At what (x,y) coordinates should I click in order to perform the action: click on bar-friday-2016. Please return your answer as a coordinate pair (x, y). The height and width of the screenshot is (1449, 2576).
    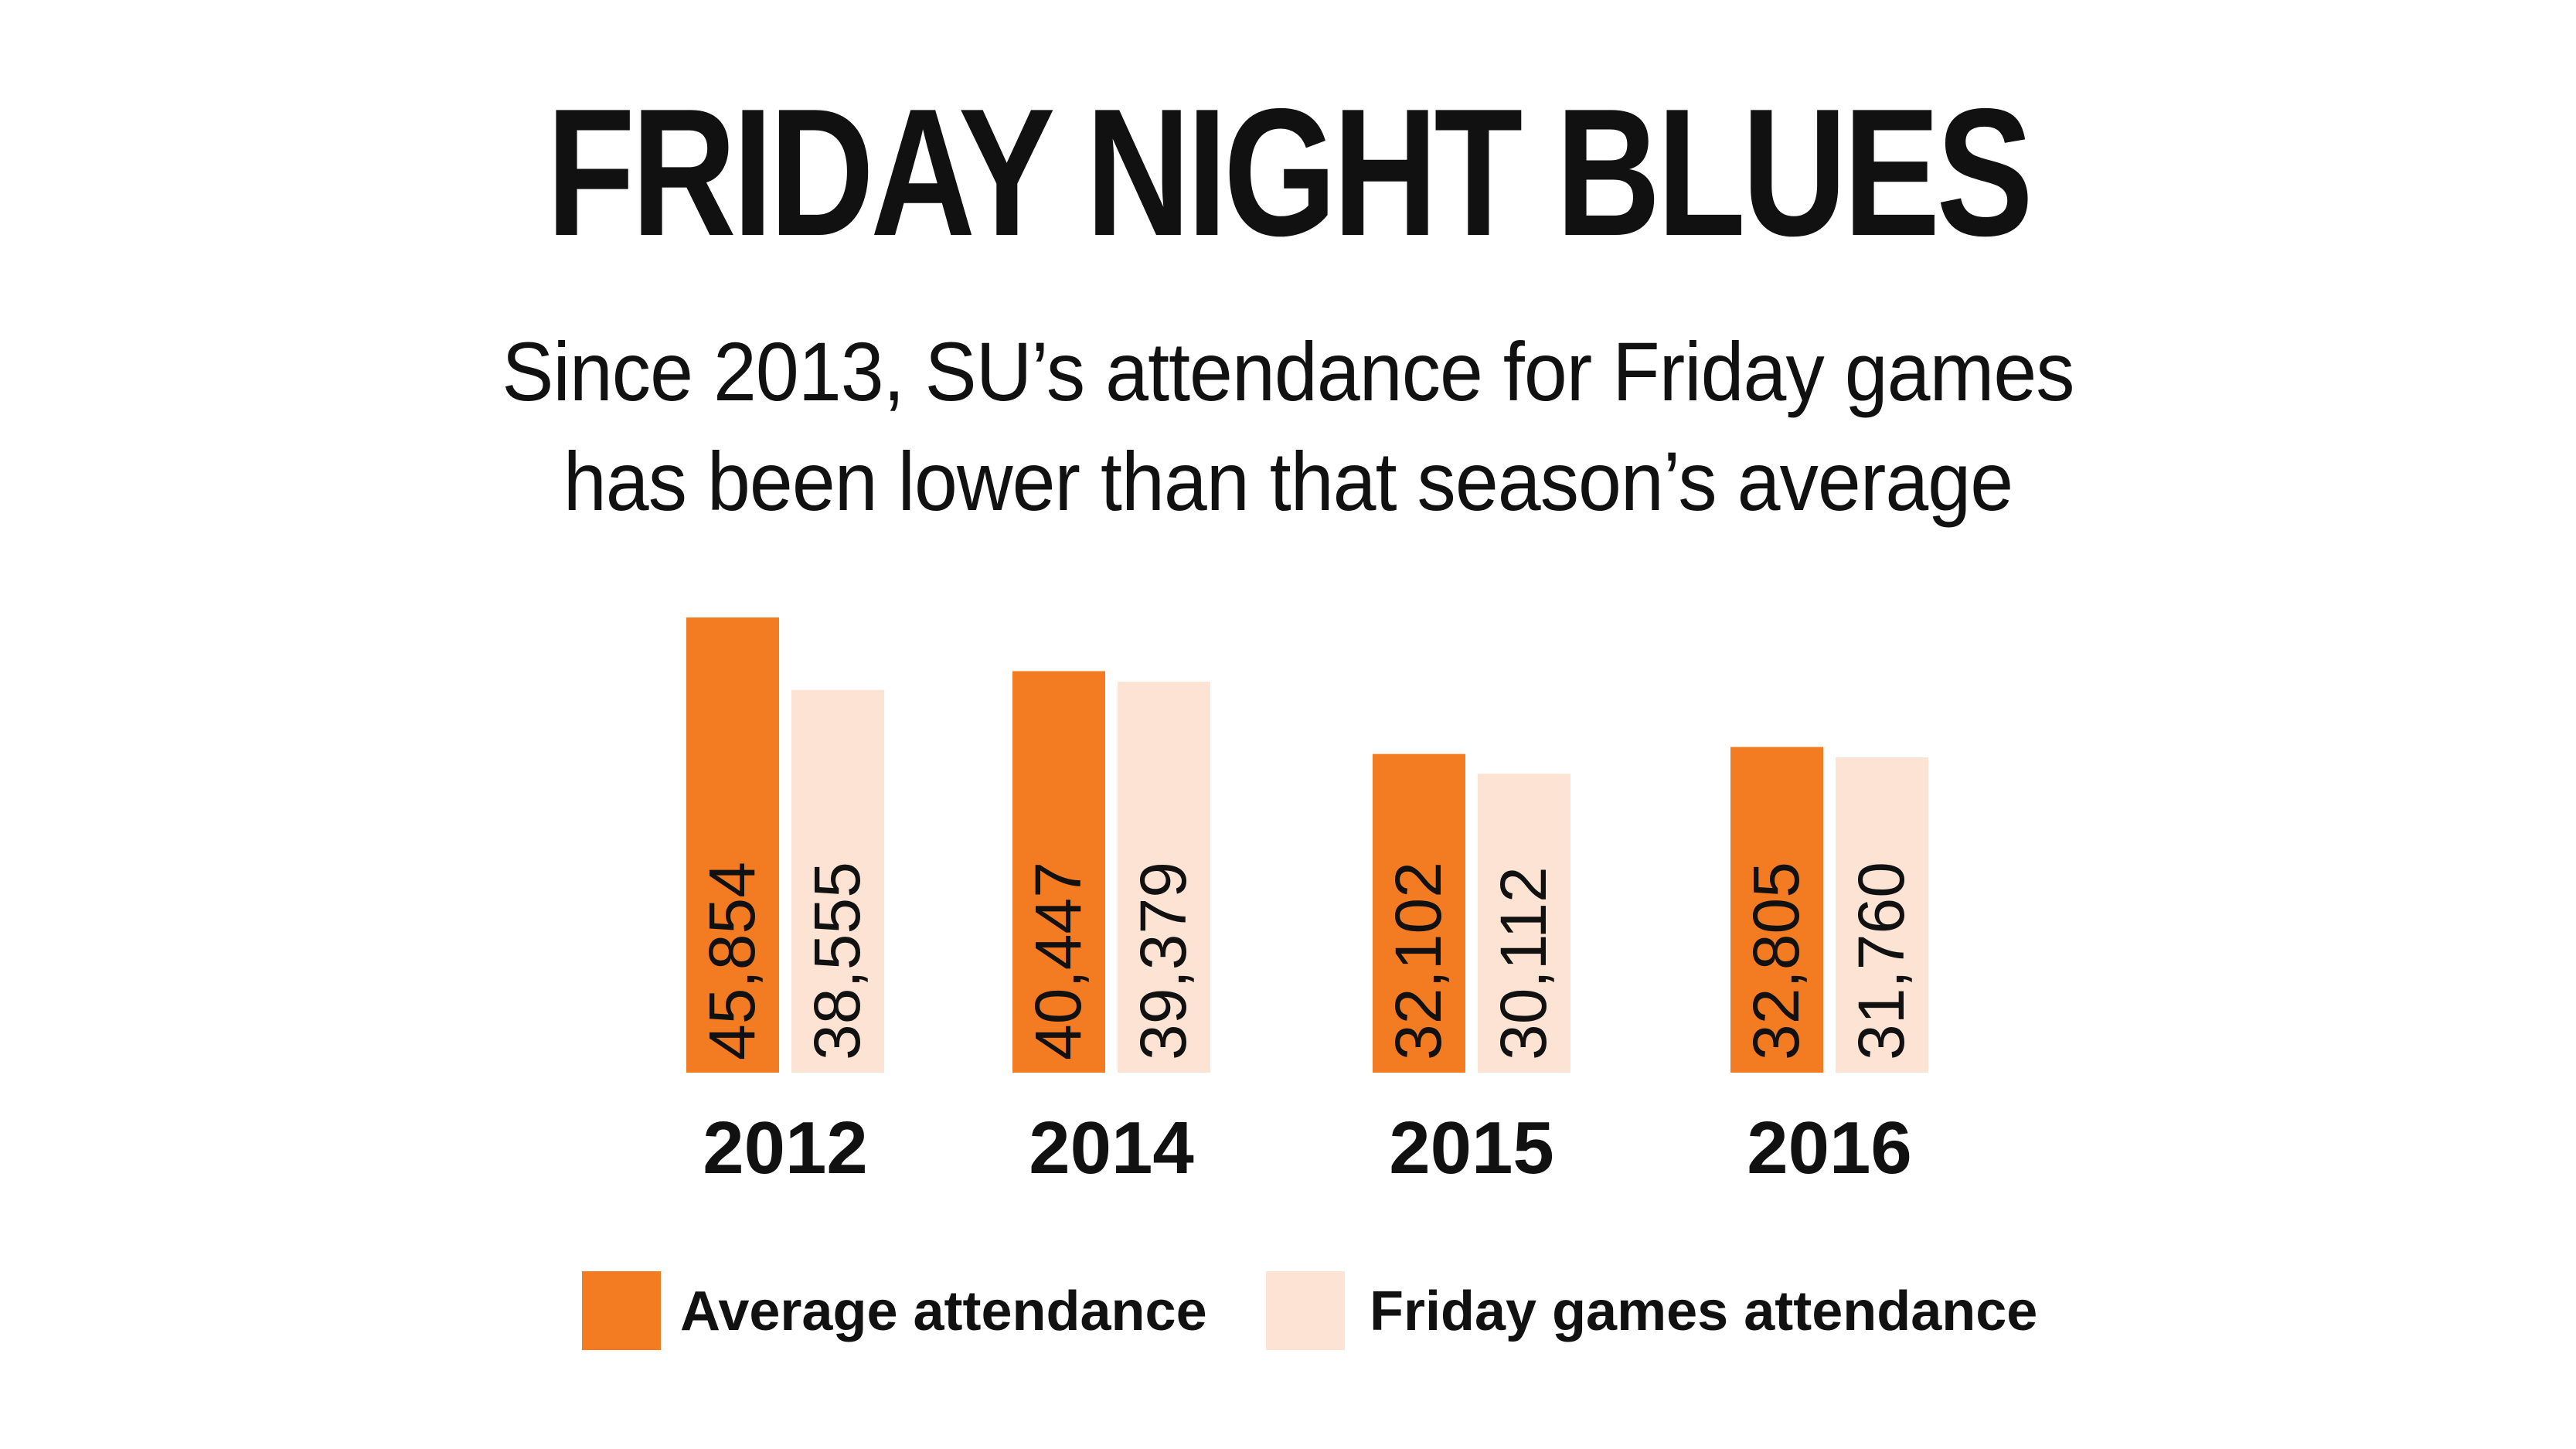
    Looking at the image, I should click on (1882, 915).